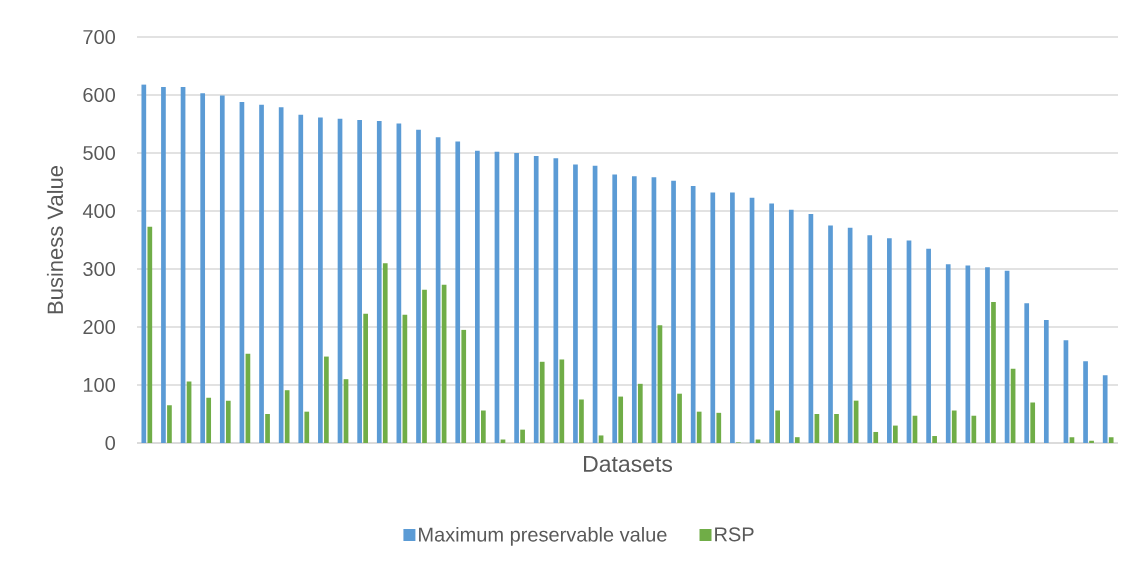  Describe the element at coordinates (99, 37) in the screenshot. I see `y-tick-label: 700` at that location.